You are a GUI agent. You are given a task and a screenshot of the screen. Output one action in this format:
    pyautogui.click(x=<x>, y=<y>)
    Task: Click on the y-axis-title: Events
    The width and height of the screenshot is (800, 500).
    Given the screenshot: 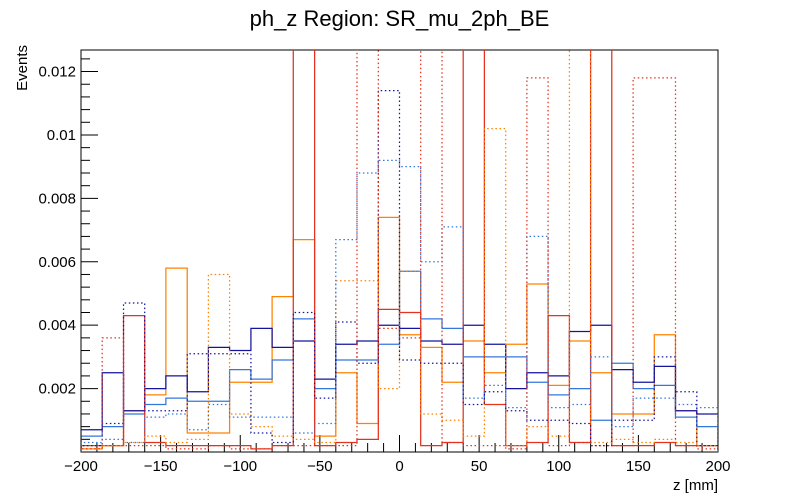 What is the action you would take?
    pyautogui.click(x=22, y=68)
    